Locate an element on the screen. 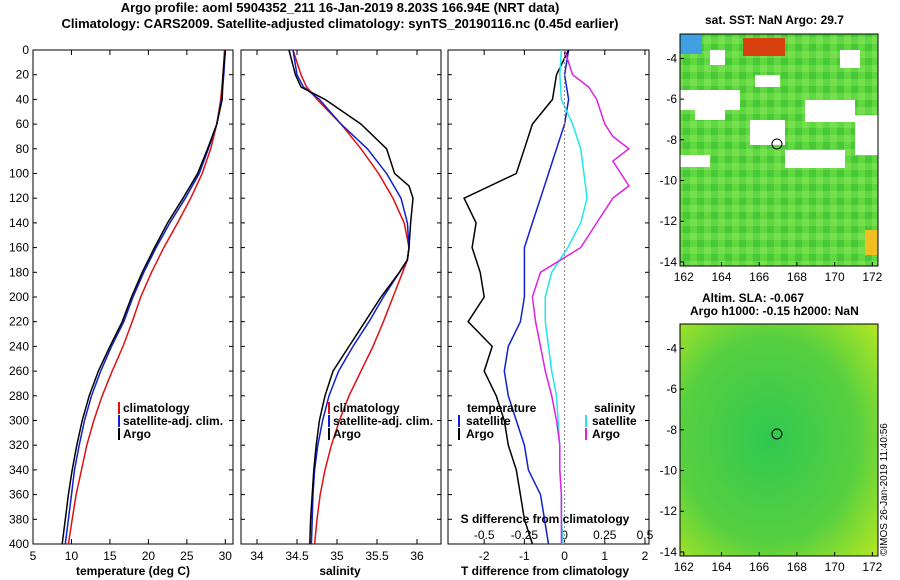  x-tick-label: 30 is located at coordinates (226, 556).